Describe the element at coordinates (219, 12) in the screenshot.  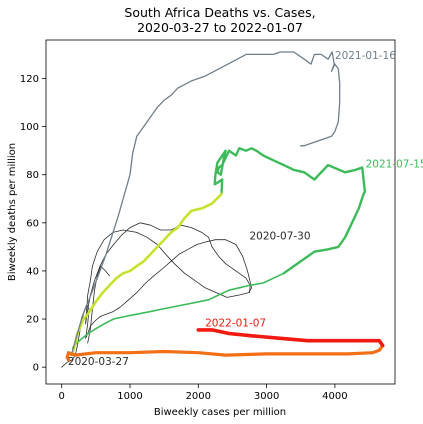
I see `chart-title-line-1: South Africa Deaths vs. Cases,` at that location.